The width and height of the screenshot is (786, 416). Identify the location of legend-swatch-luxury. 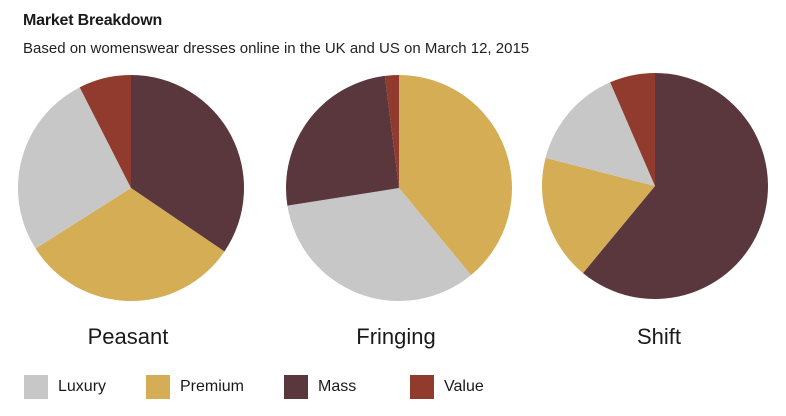
(36, 387).